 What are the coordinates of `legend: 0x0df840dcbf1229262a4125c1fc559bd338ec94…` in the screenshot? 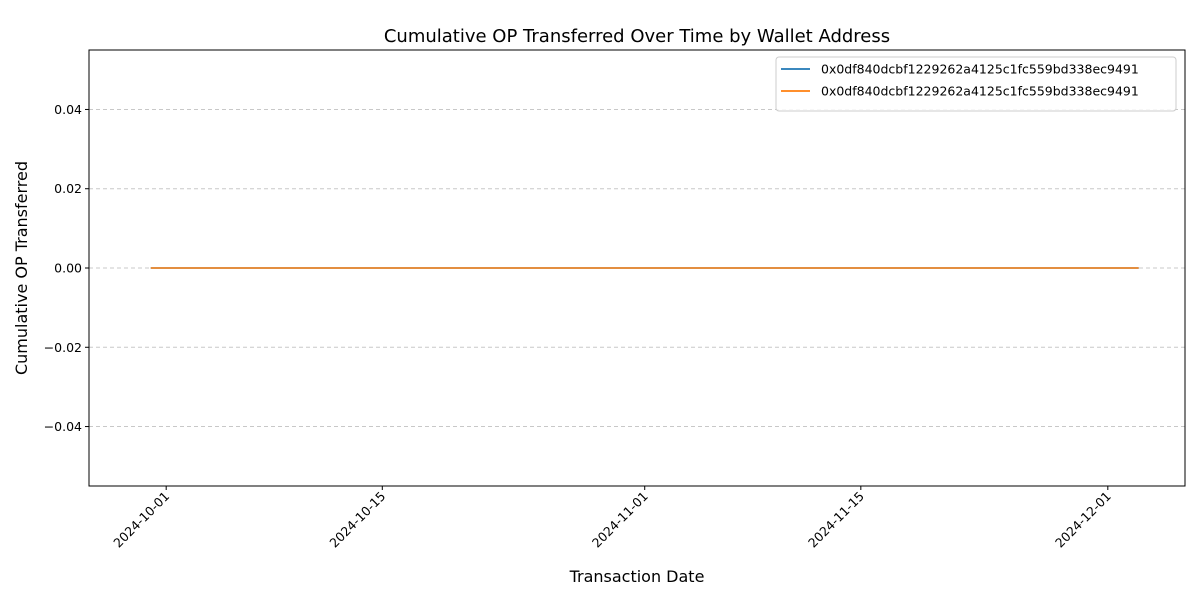 It's located at (976, 84).